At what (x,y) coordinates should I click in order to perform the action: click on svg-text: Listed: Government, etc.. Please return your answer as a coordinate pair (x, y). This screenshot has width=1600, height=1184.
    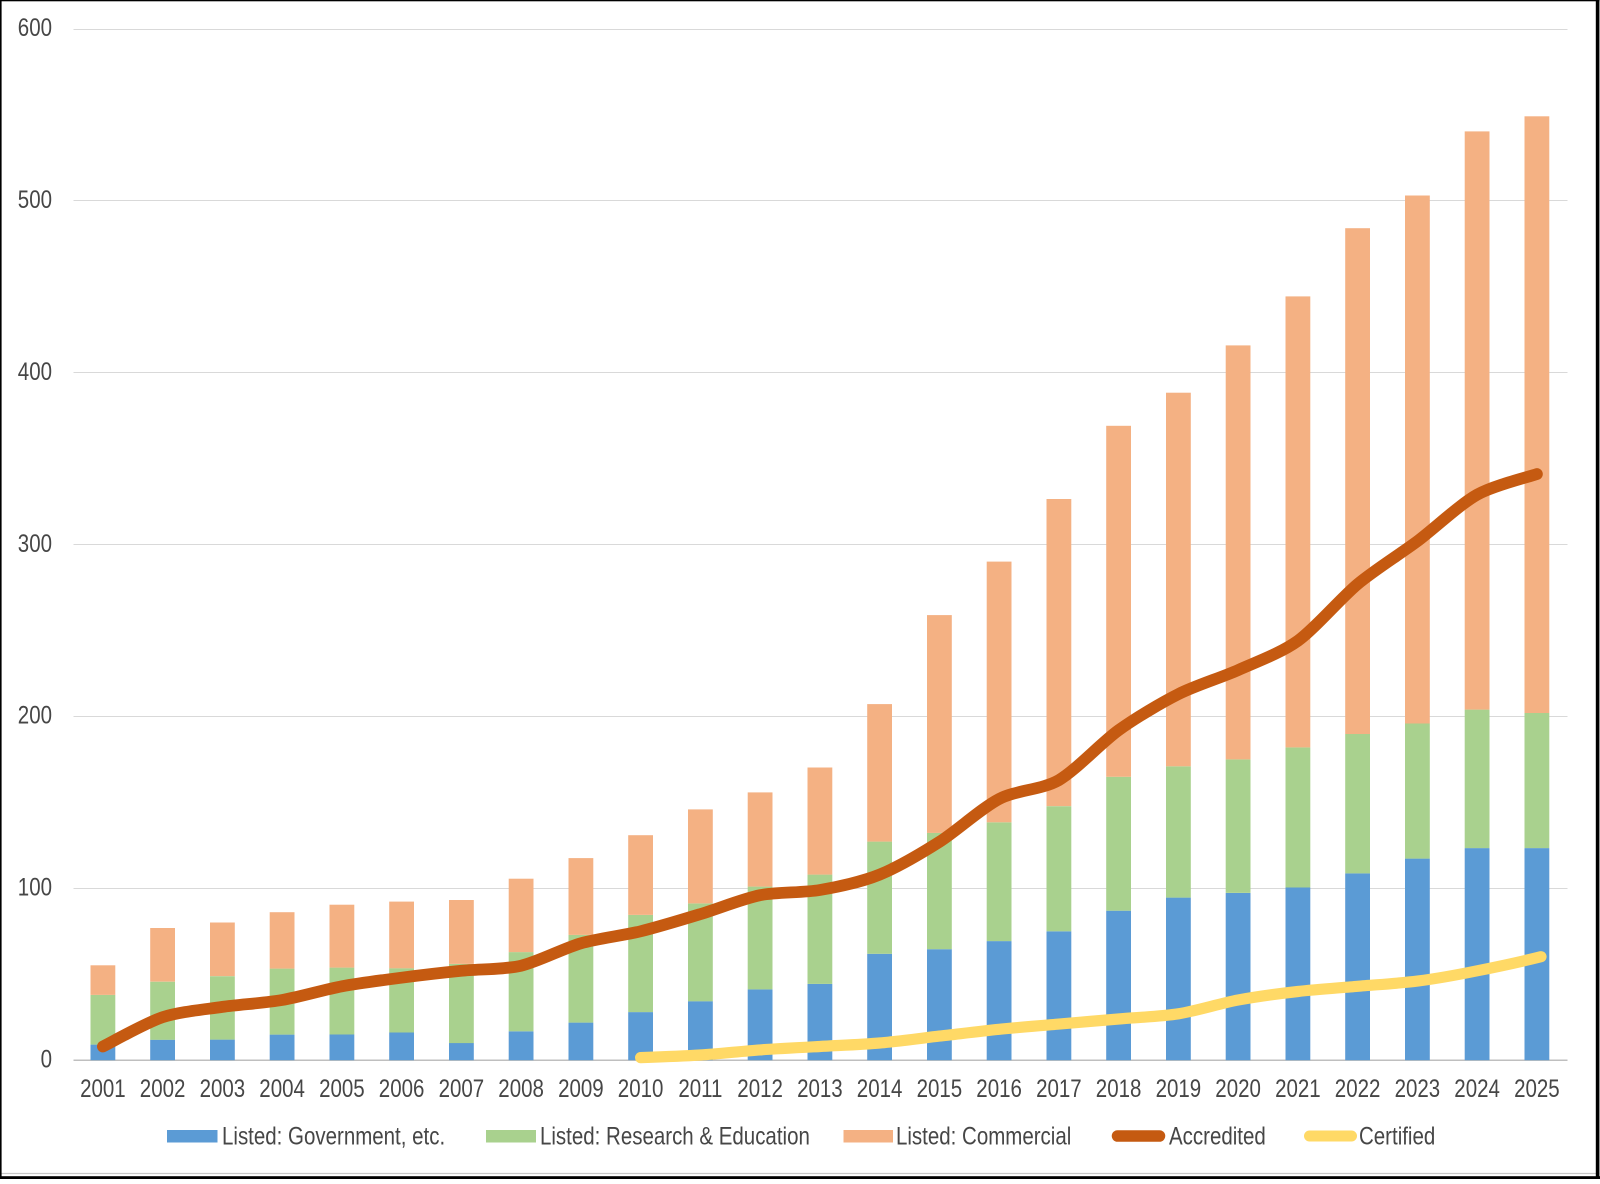
    Looking at the image, I should click on (333, 1136).